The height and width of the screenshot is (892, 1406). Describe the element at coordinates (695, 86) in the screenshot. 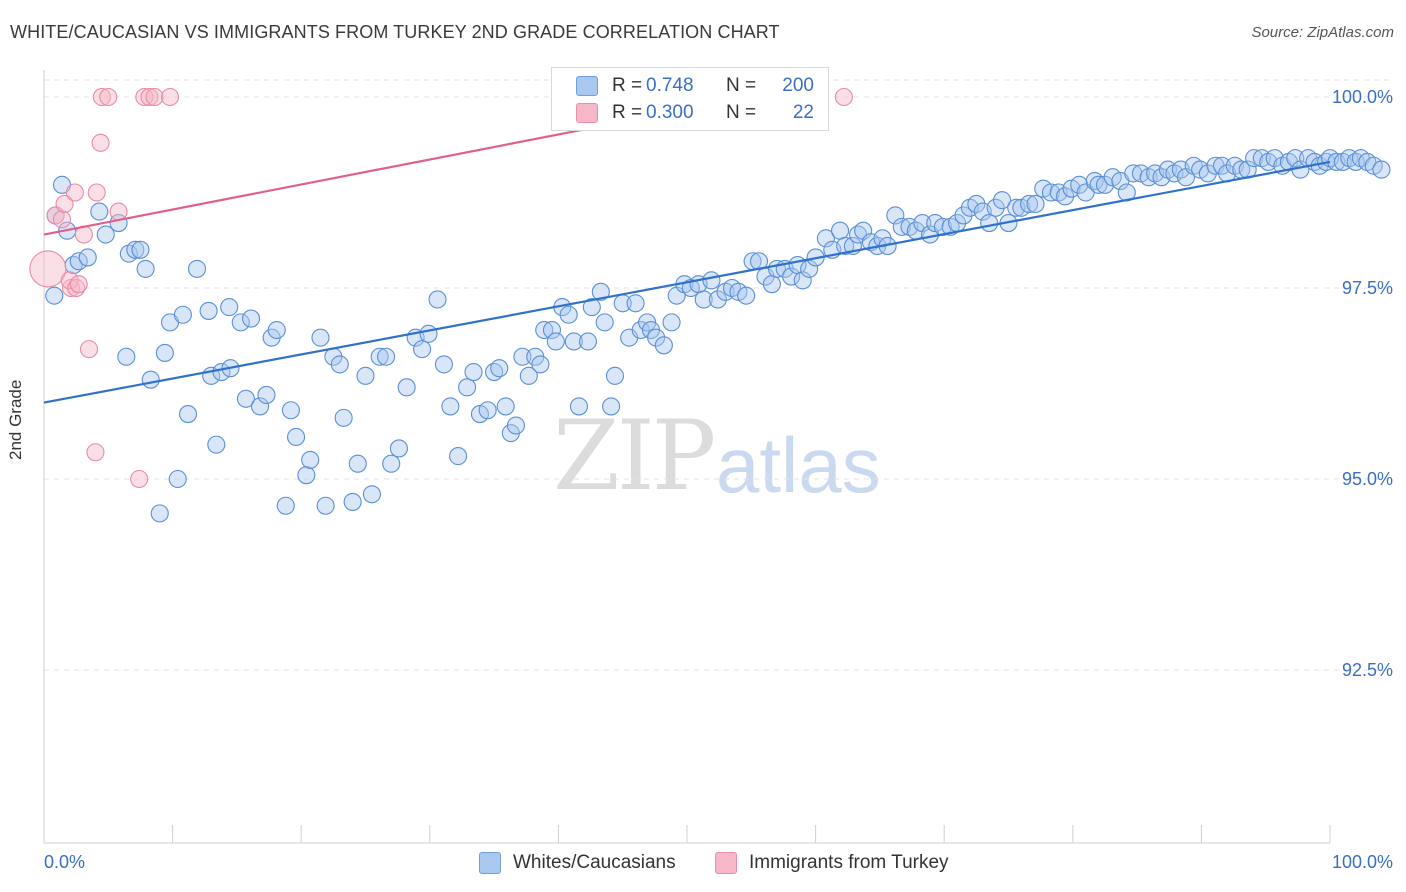

I see `stats-row-whites: R = 0.748 N = 200` at that location.